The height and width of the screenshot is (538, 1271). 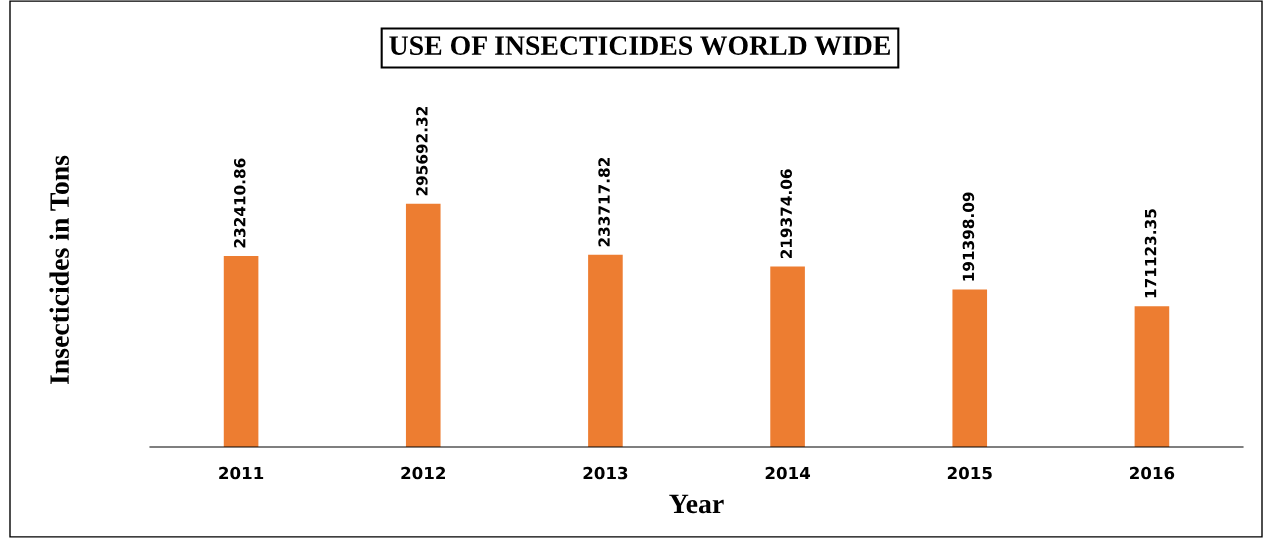 I want to click on y-axis-title: Insecticides in Tons, so click(x=59, y=270).